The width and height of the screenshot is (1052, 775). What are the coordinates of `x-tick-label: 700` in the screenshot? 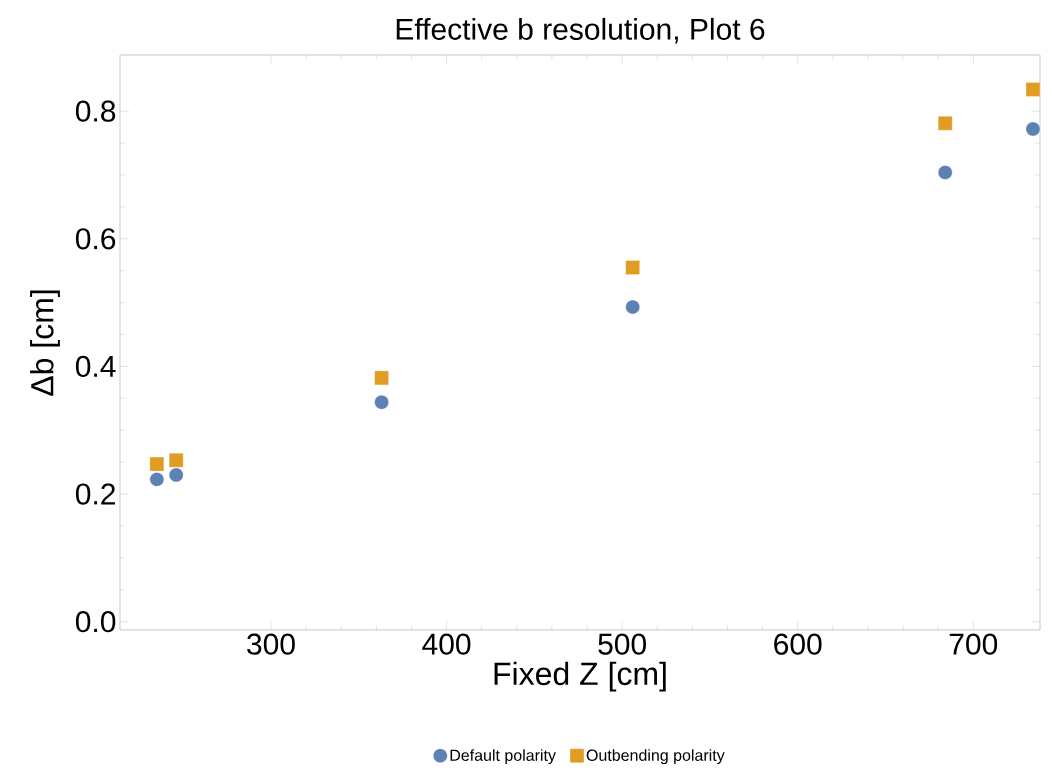 It's located at (973, 644).